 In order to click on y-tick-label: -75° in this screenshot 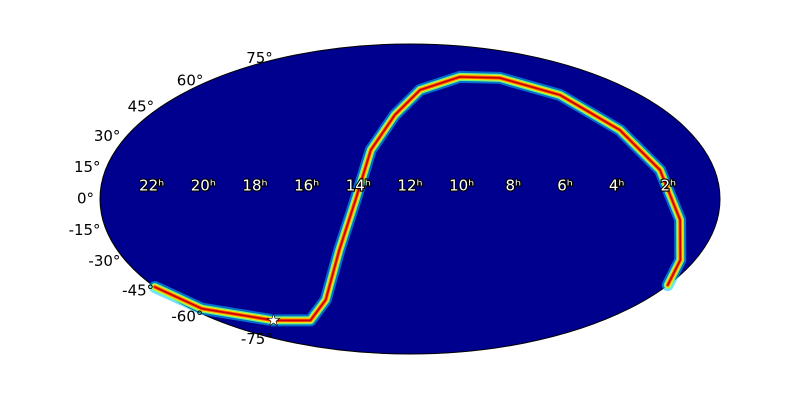, I will do `click(257, 339)`.